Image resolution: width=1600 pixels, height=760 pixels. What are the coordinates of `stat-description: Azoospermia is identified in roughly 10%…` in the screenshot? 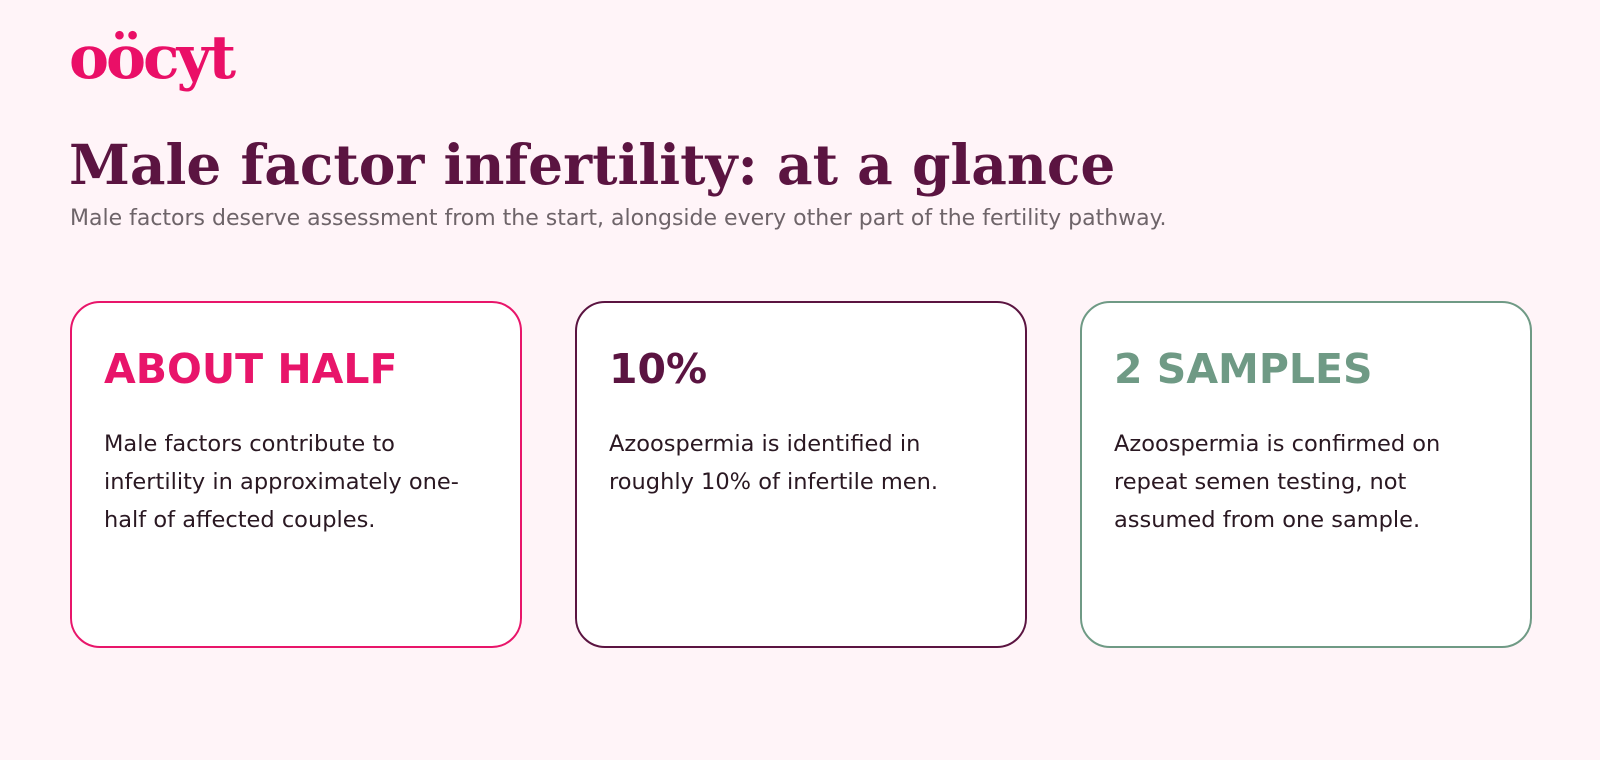 It's located at (774, 463).